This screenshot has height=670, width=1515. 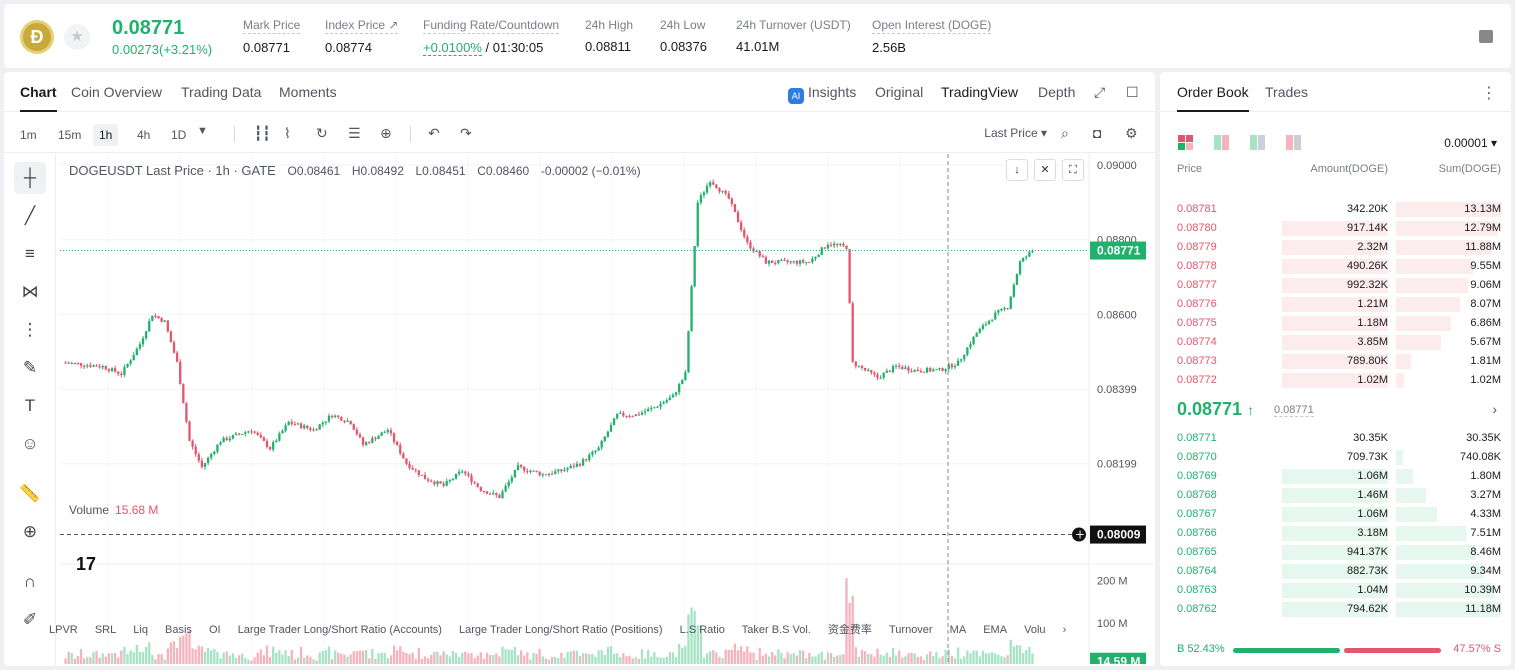 I want to click on bid-row: 0.08771 30.35K 30.35K, so click(x=1335, y=438).